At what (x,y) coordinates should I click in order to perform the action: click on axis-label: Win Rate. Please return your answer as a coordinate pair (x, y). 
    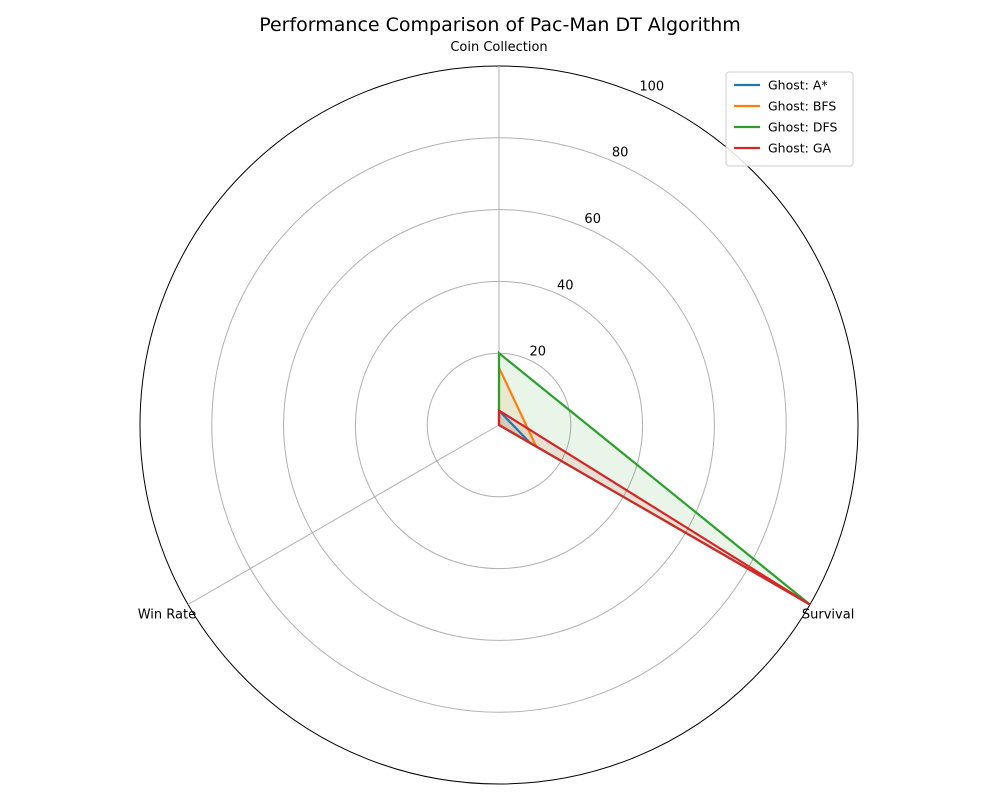
    Looking at the image, I should click on (167, 615).